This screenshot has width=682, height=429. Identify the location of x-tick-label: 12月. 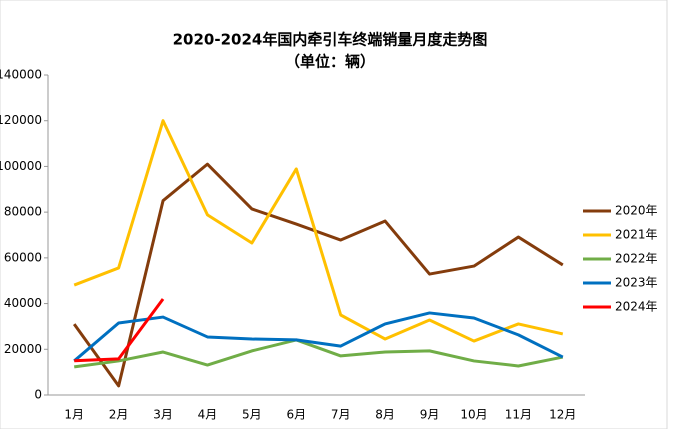
(562, 415).